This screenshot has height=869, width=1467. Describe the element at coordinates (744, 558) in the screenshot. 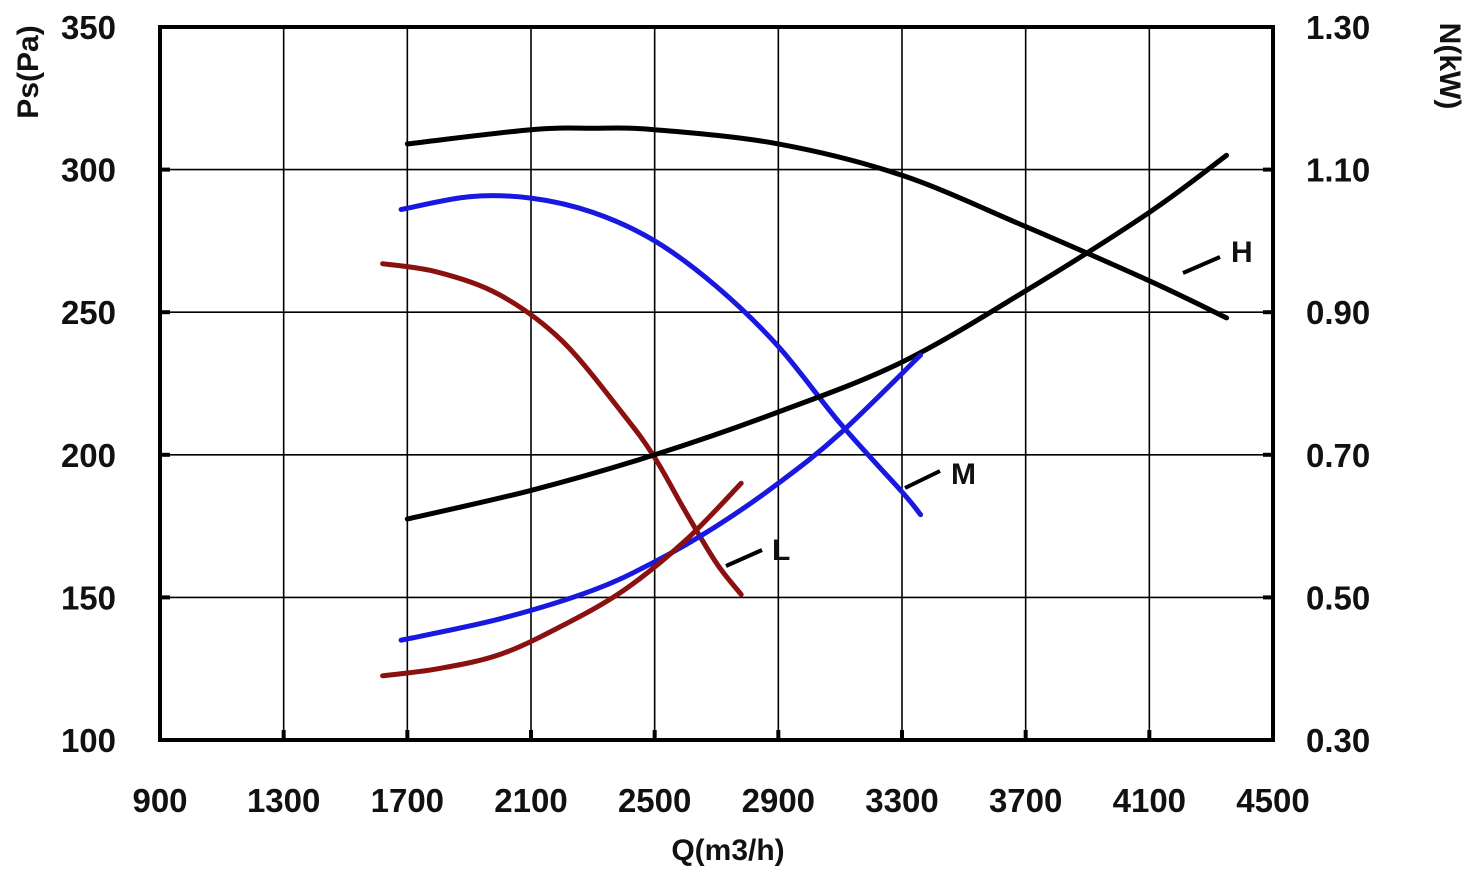

I see `curve-label-l-leader` at that location.